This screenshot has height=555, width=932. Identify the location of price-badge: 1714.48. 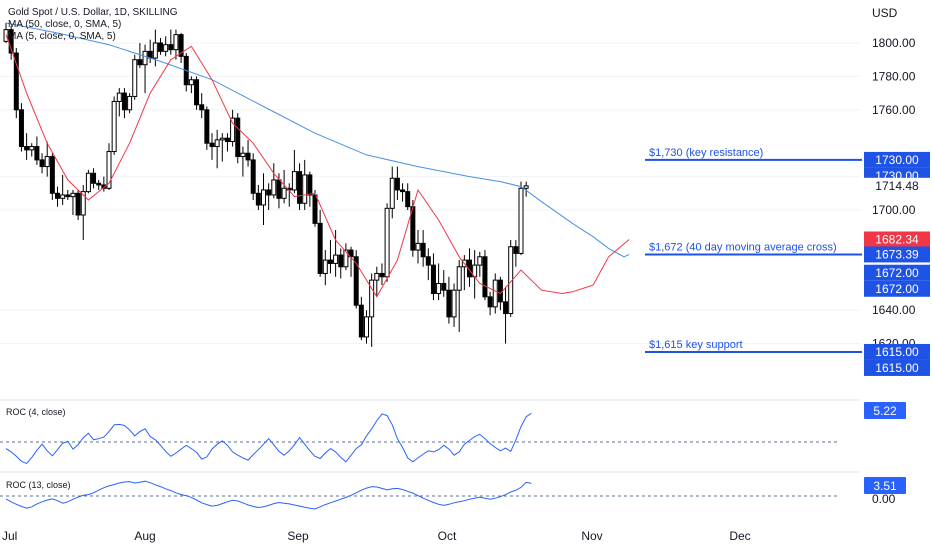
(897, 185).